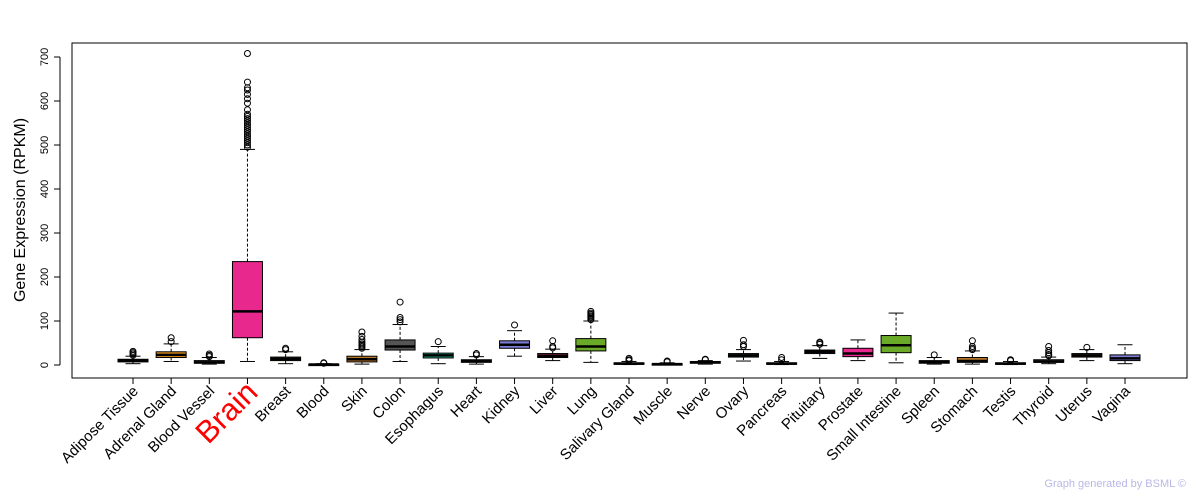  Describe the element at coordinates (45, 57) in the screenshot. I see `y-tick-label: 700` at that location.